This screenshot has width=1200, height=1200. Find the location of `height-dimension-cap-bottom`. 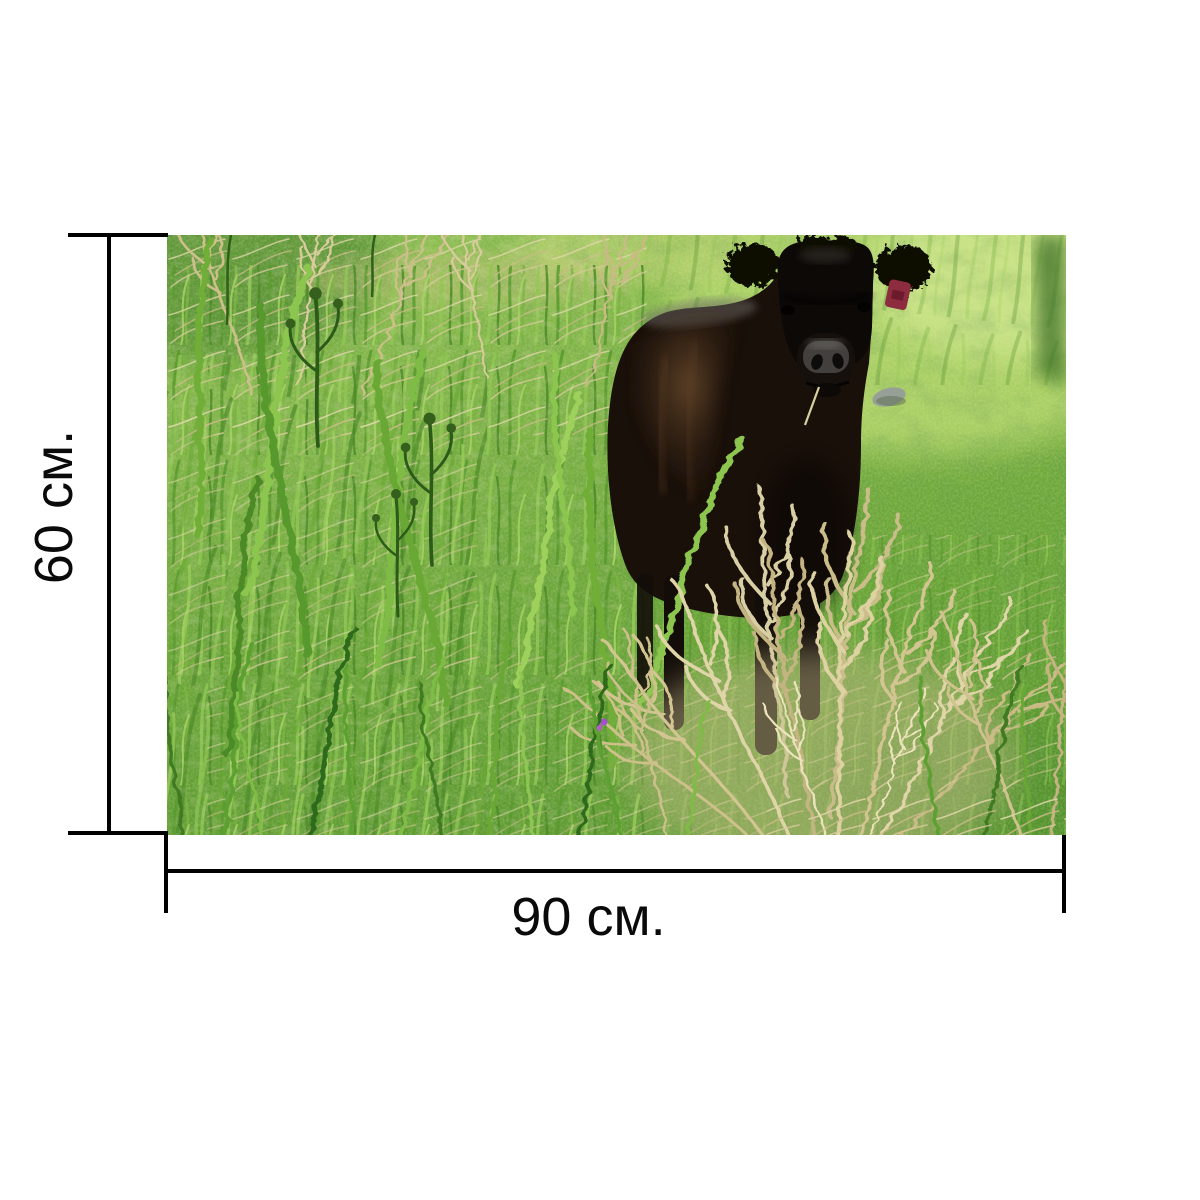

height-dimension-cap-bottom is located at coordinates (118, 833).